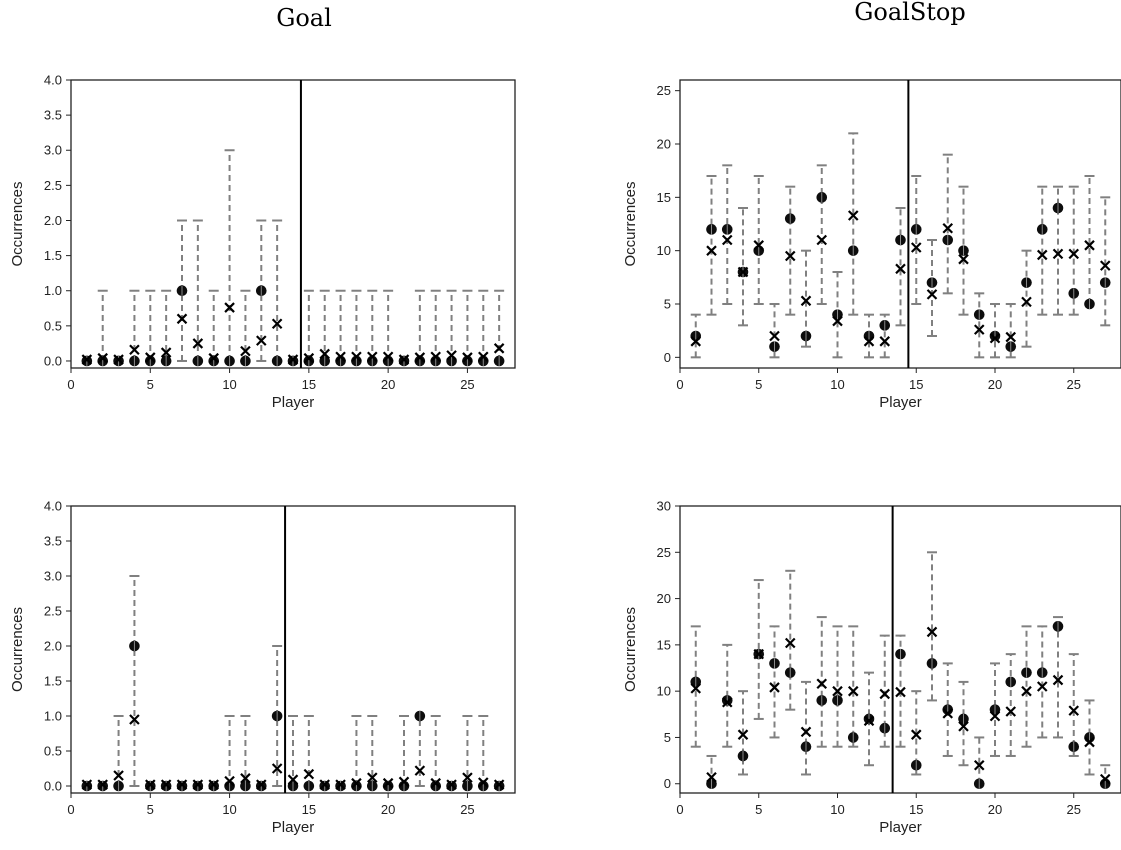 The height and width of the screenshot is (850, 1121). Describe the element at coordinates (53, 360) in the screenshot. I see `y-tick-label: 0.0` at that location.